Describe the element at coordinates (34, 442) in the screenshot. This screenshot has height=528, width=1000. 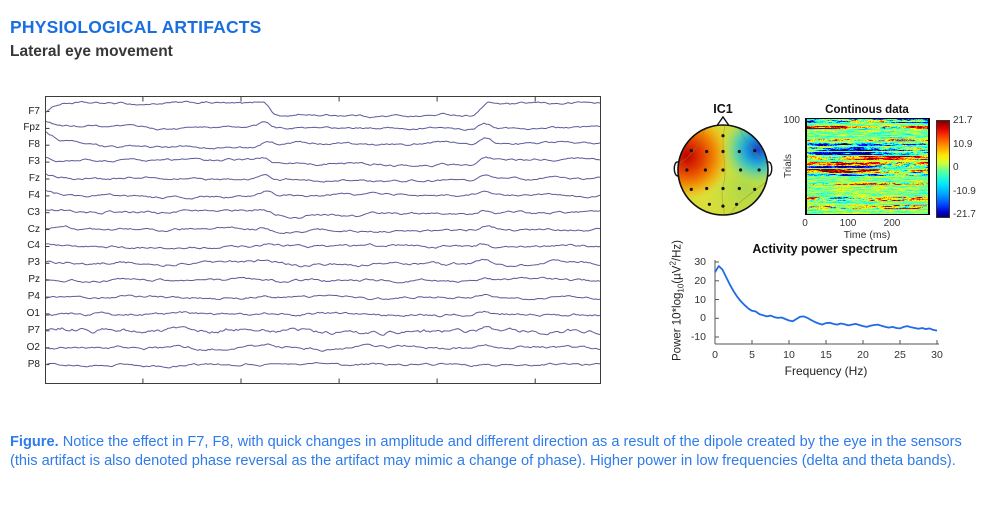
I see `figure-caption-label: Figure.` at that location.